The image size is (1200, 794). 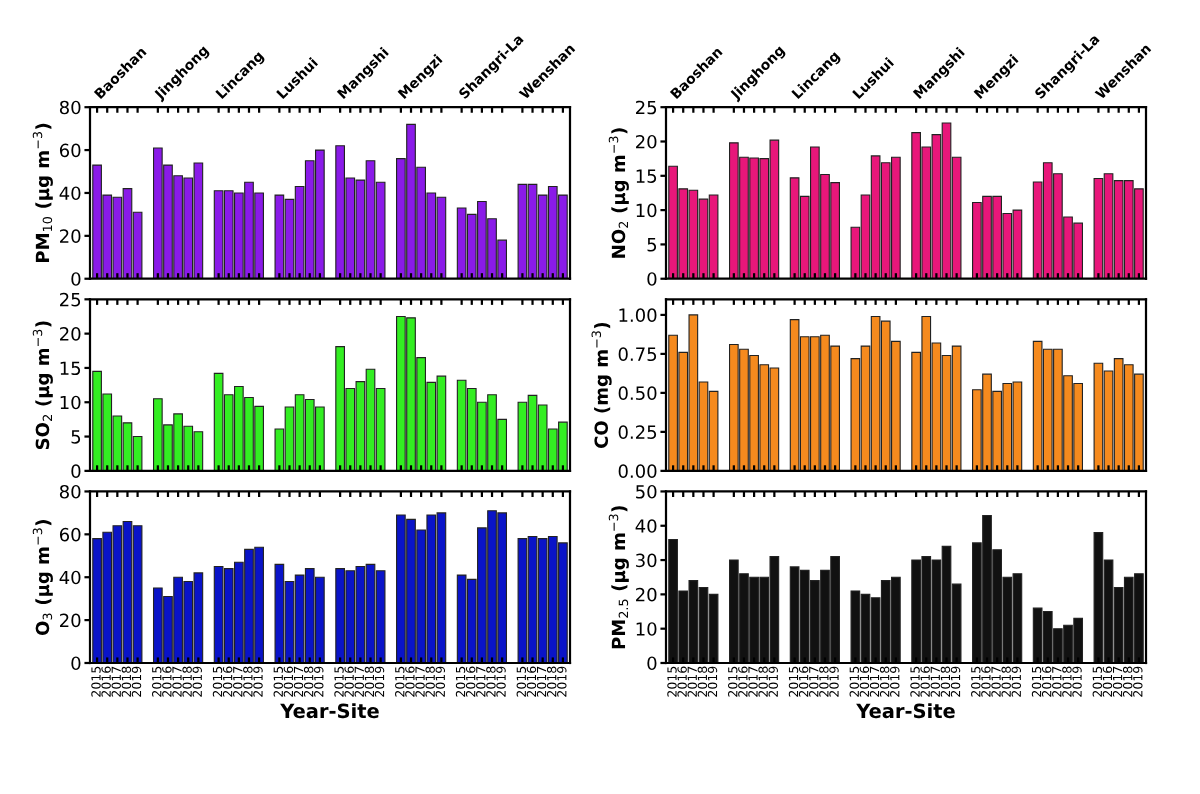 What do you see at coordinates (637, 354) in the screenshot?
I see `y-tick-label: 0.75` at bounding box center [637, 354].